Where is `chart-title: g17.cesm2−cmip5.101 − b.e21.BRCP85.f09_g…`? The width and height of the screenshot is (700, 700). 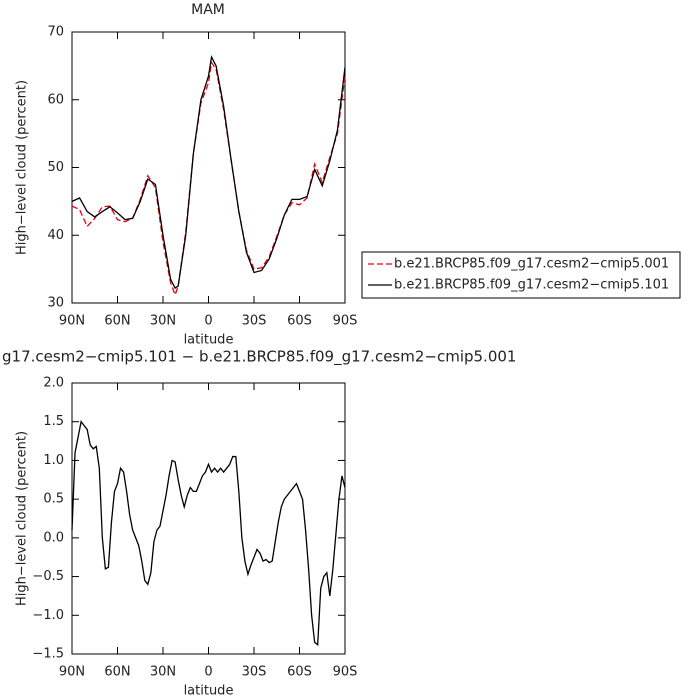
chart-title: g17.cesm2−cmip5.101 − b.e21.BRCP85.f09_g… is located at coordinates (259, 357).